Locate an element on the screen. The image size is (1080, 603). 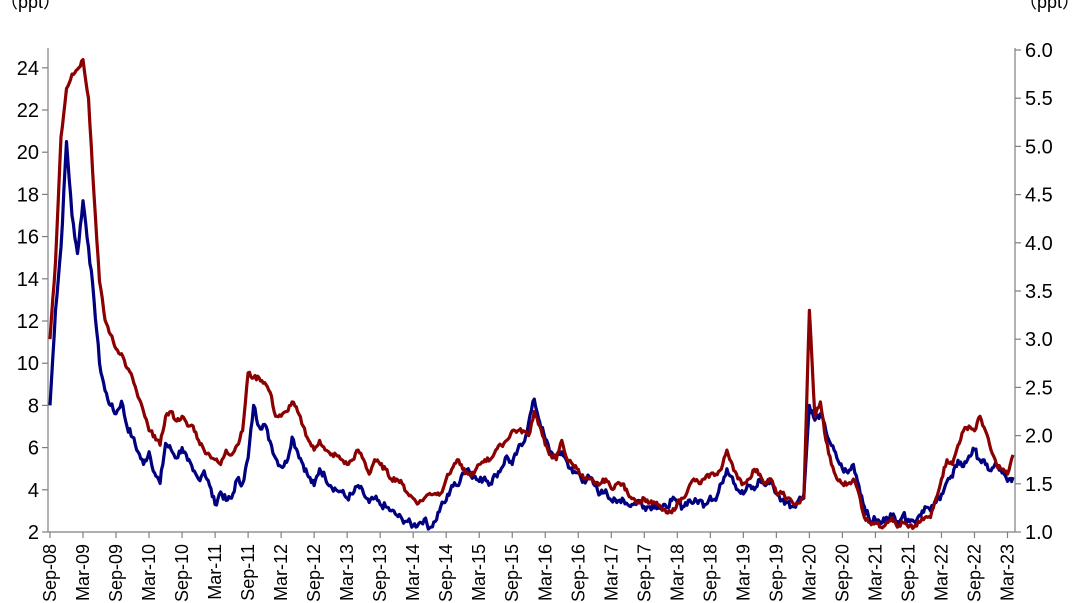
x-tick-label: Sep-21 is located at coordinates (908, 573).